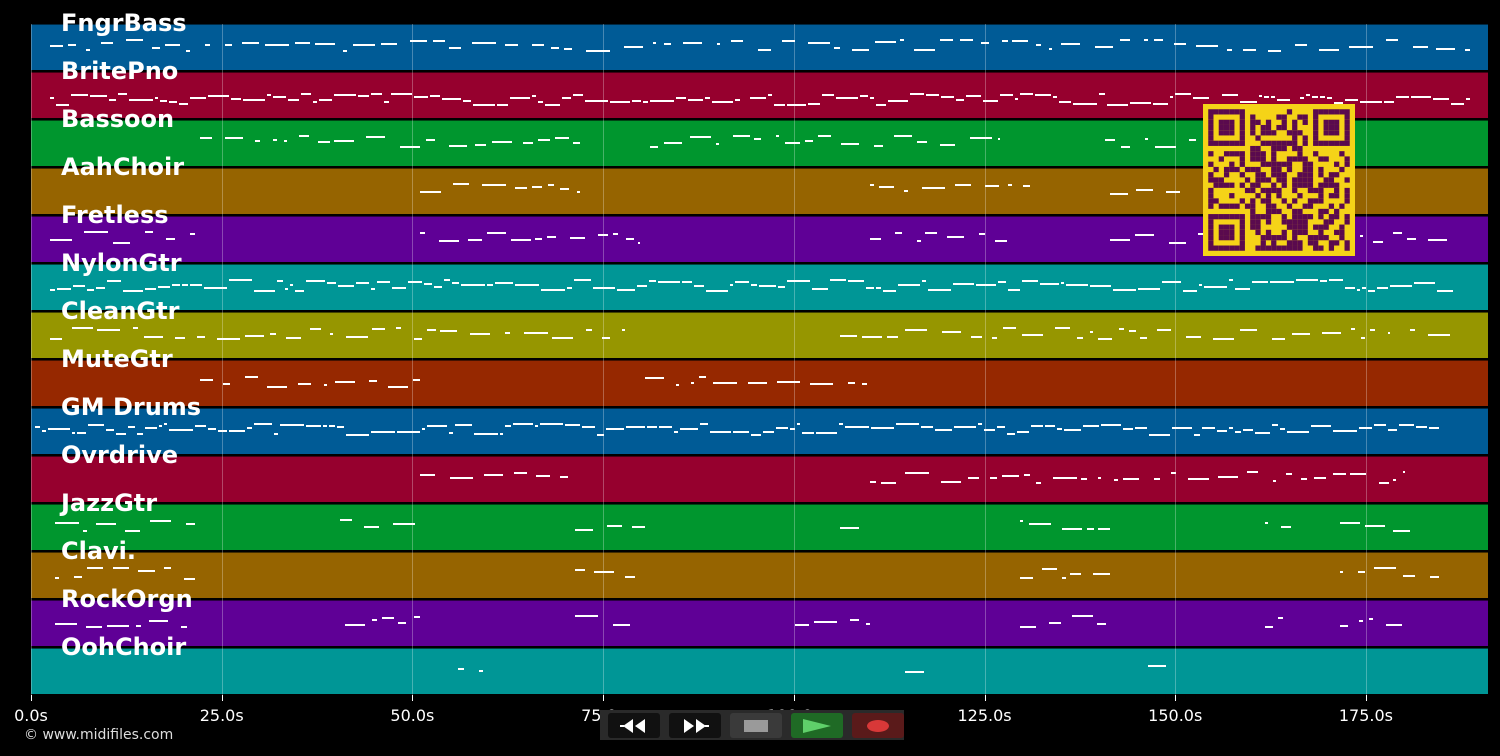 The image size is (1500, 756). What do you see at coordinates (221, 715) in the screenshot?
I see `time-tick-label: 25.0s` at bounding box center [221, 715].